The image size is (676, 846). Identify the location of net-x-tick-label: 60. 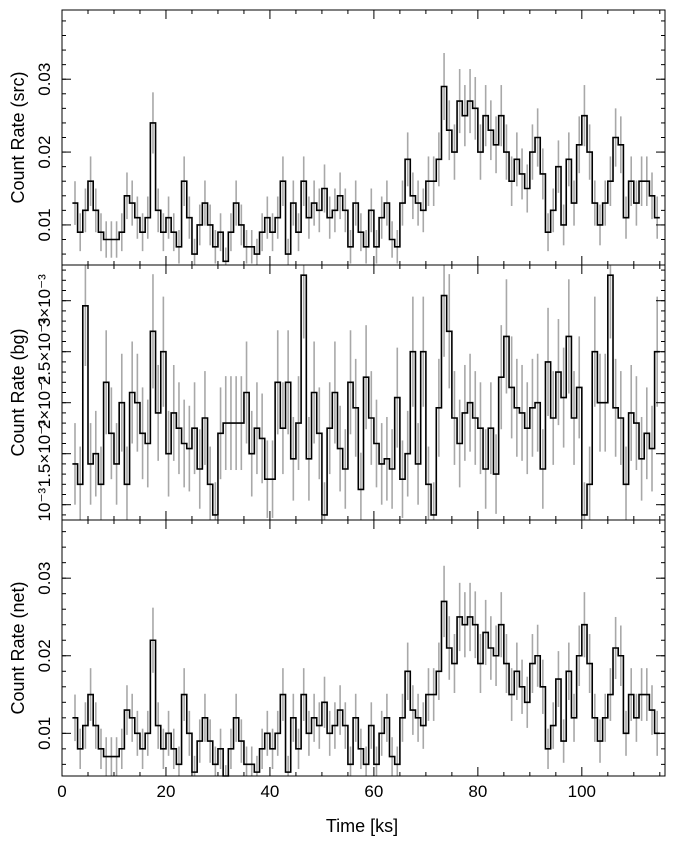
(373, 791).